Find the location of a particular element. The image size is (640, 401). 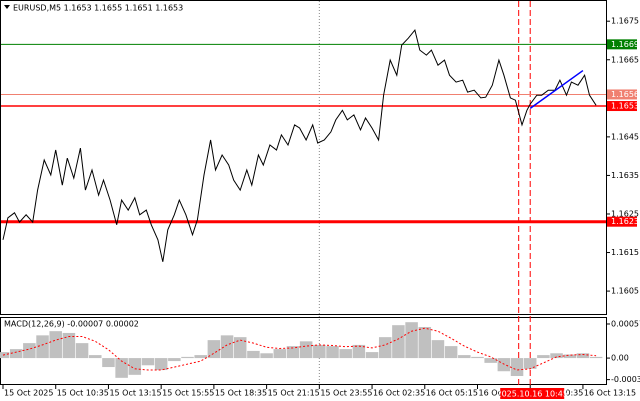

menu-triangle is located at coordinates (7, 7).